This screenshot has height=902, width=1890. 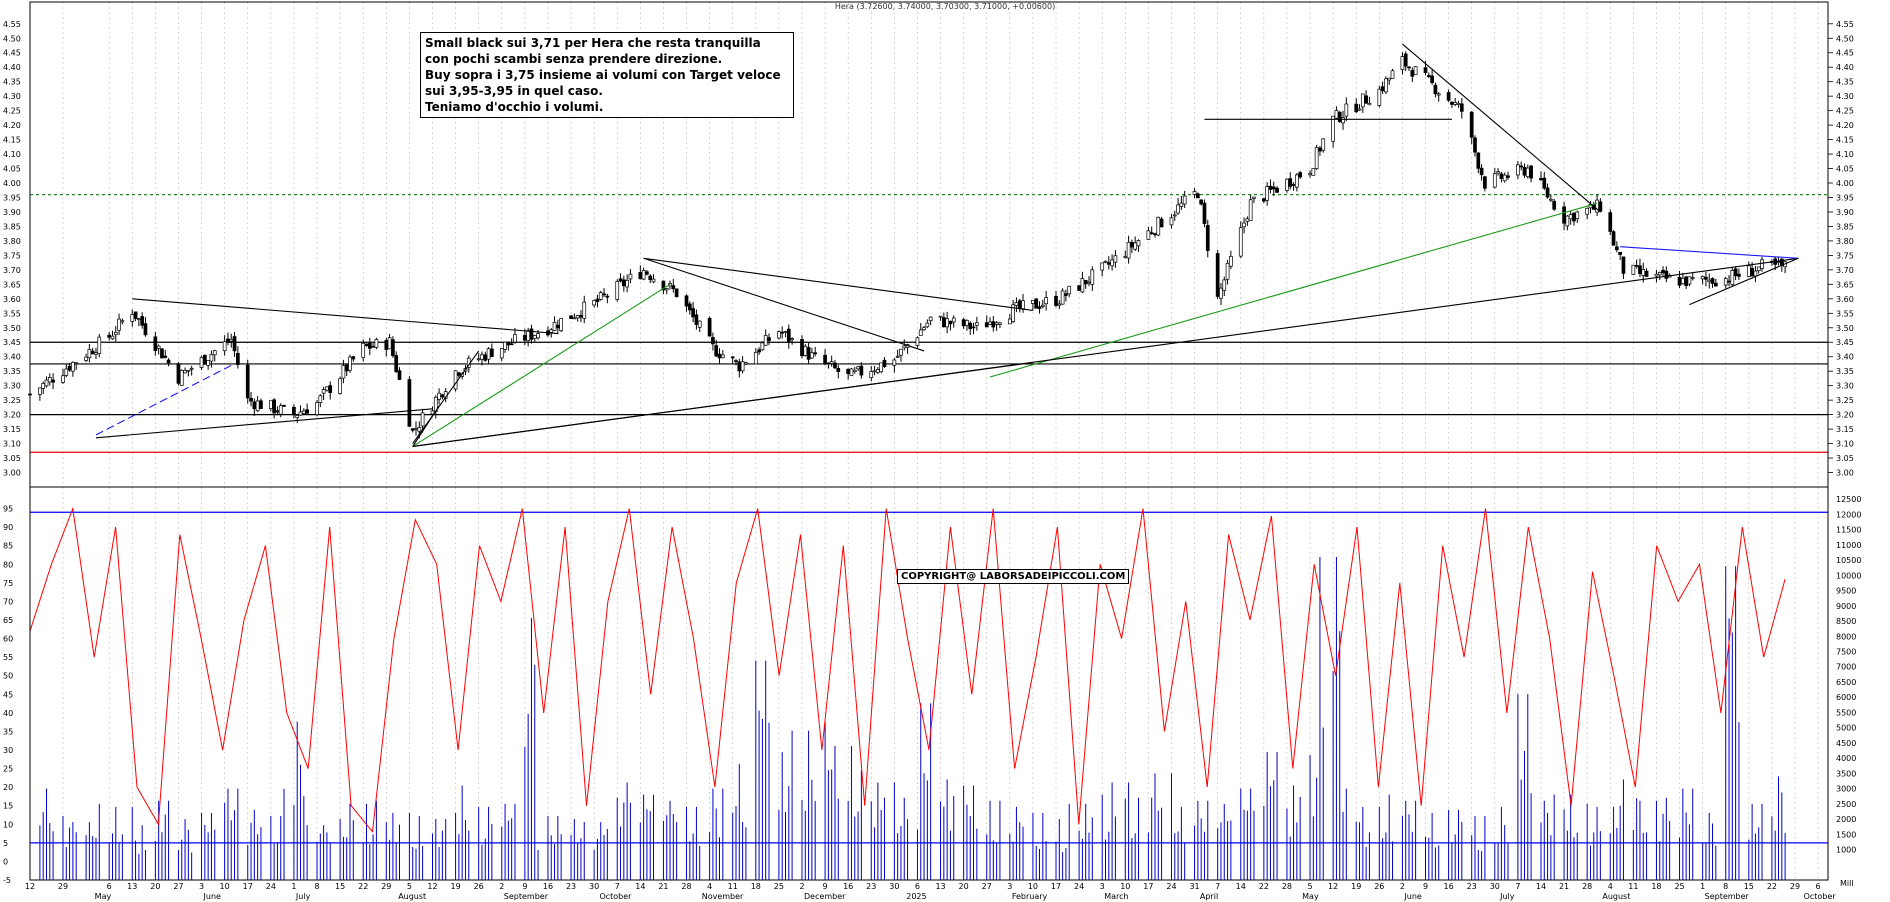 What do you see at coordinates (1749, 886) in the screenshot?
I see `x-day-tick: 15` at bounding box center [1749, 886].